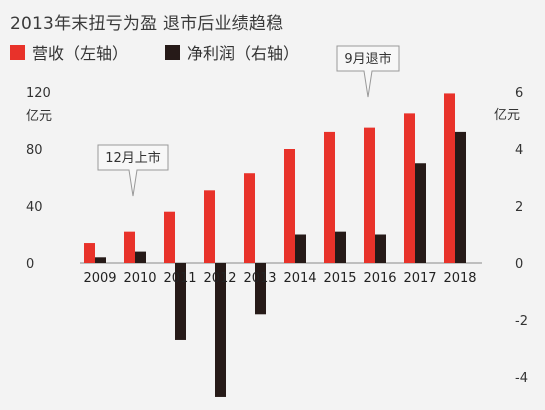  Describe the element at coordinates (507, 115) in the screenshot. I see `right-axis-unit: 亿元` at that location.